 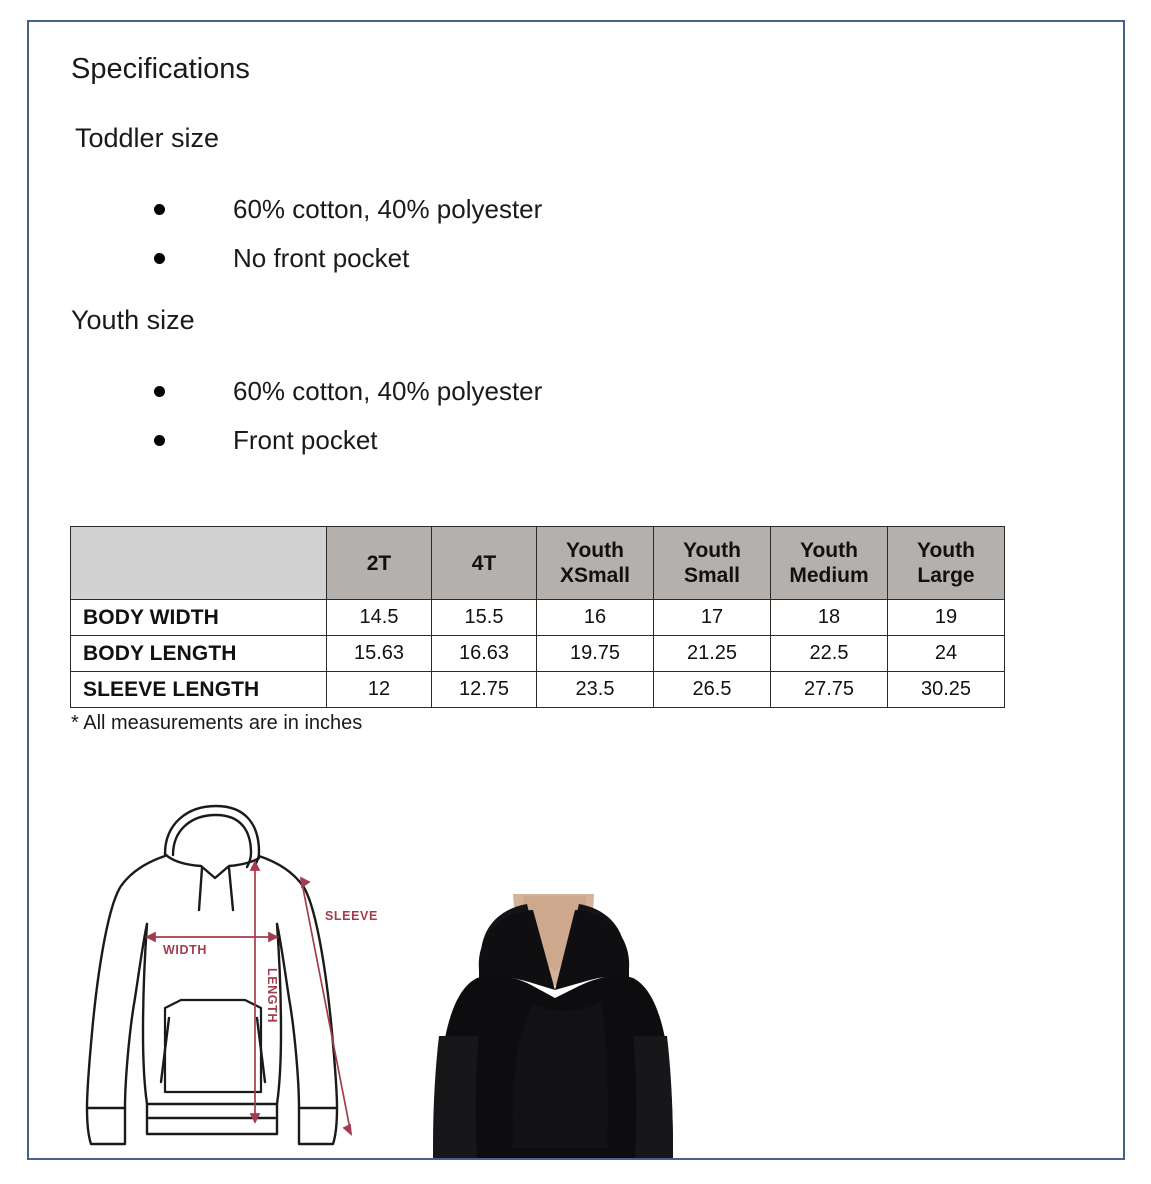 What do you see at coordinates (133, 320) in the screenshot?
I see `section-heading-youth: Youth size` at bounding box center [133, 320].